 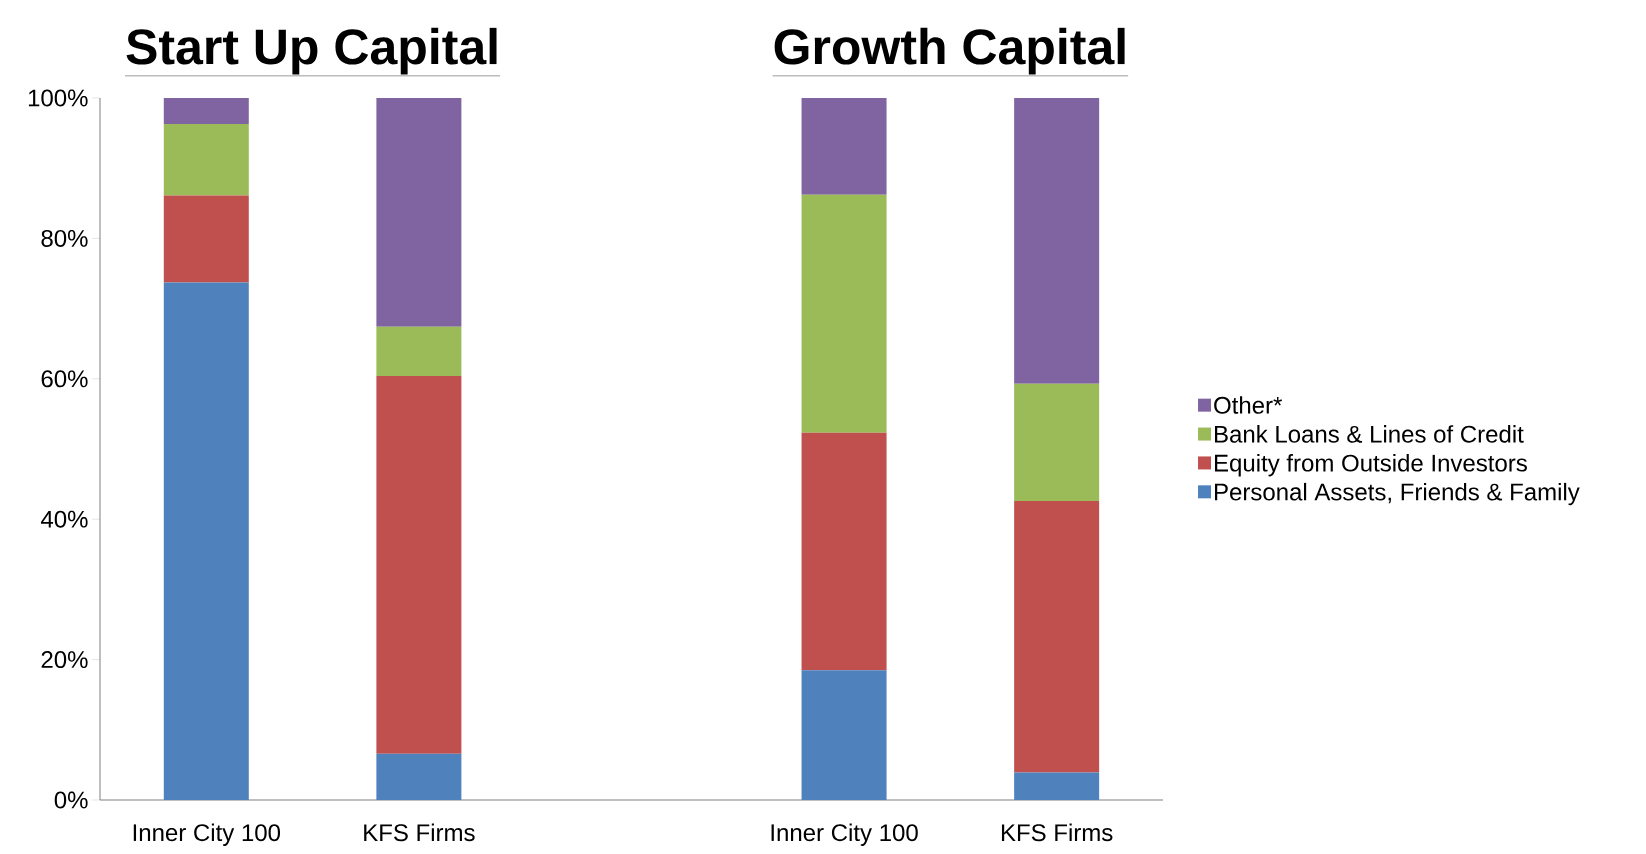 What do you see at coordinates (71, 800) in the screenshot?
I see `y-tick-label: 0%` at bounding box center [71, 800].